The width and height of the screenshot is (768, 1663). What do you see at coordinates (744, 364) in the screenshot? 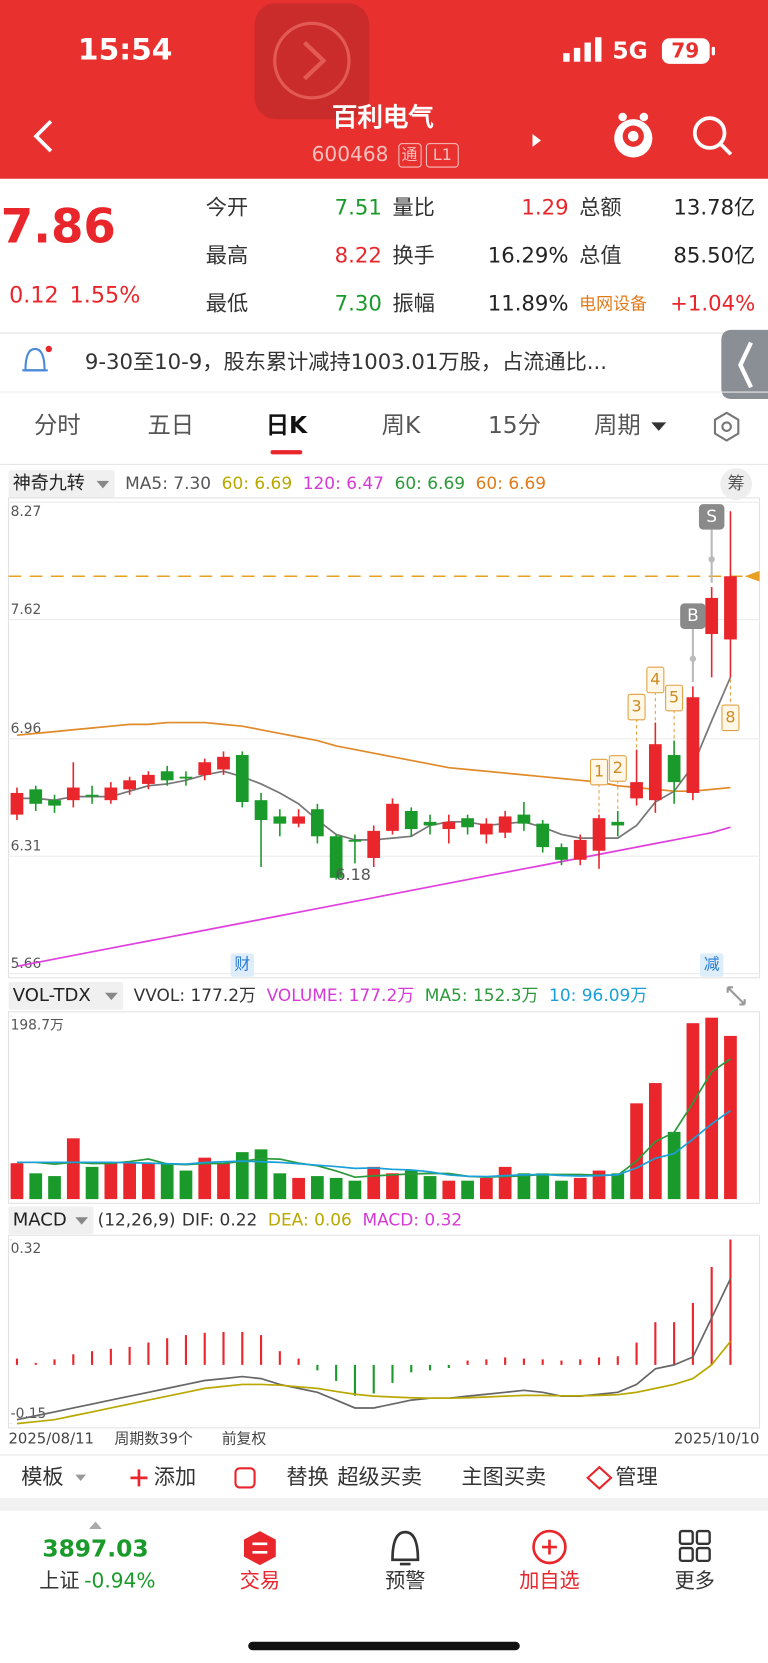
I see `side-tab` at bounding box center [744, 364].